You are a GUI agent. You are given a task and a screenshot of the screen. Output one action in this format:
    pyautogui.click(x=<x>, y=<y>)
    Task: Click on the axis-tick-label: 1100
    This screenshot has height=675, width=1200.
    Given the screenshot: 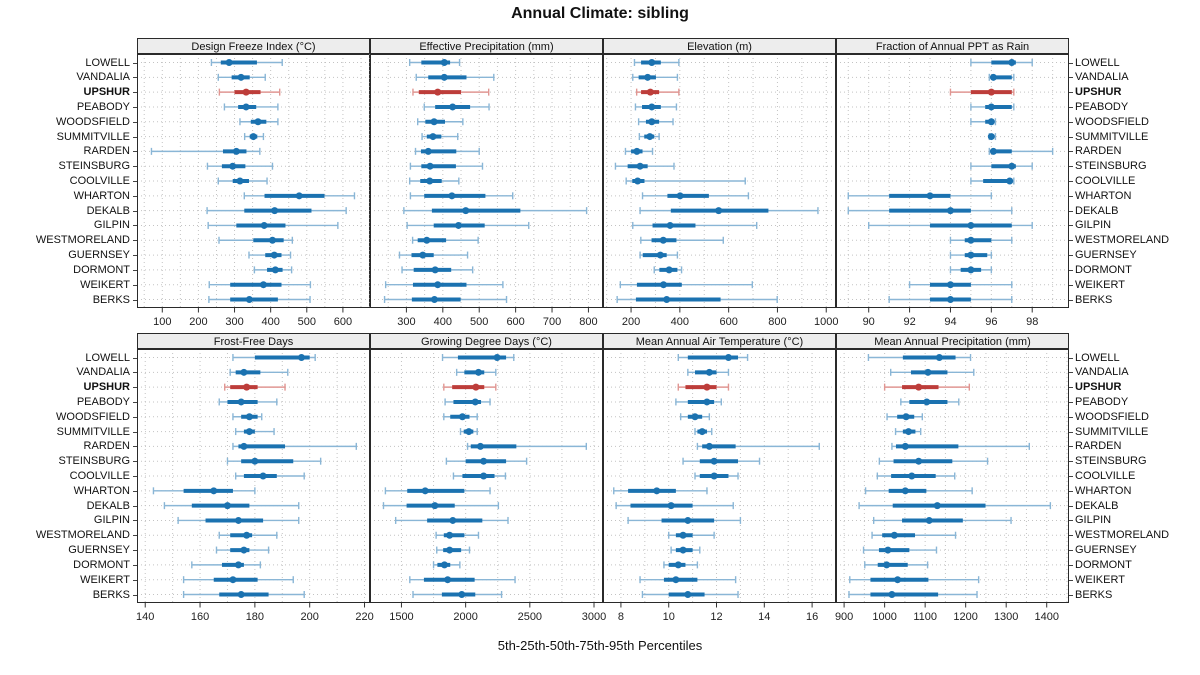 What is the action you would take?
    pyautogui.click(x=925, y=617)
    